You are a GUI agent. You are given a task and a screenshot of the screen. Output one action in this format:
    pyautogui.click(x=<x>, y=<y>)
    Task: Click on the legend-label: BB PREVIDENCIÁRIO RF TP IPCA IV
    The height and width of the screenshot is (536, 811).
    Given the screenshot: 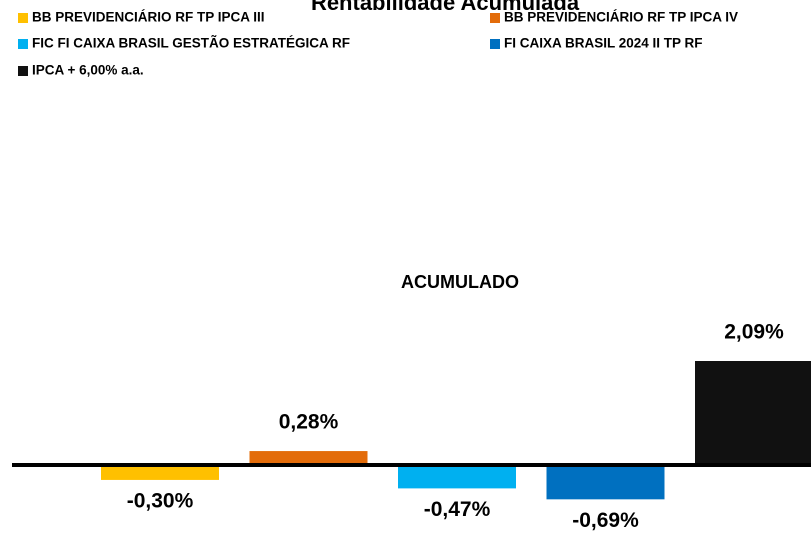 What is the action you would take?
    pyautogui.click(x=621, y=17)
    